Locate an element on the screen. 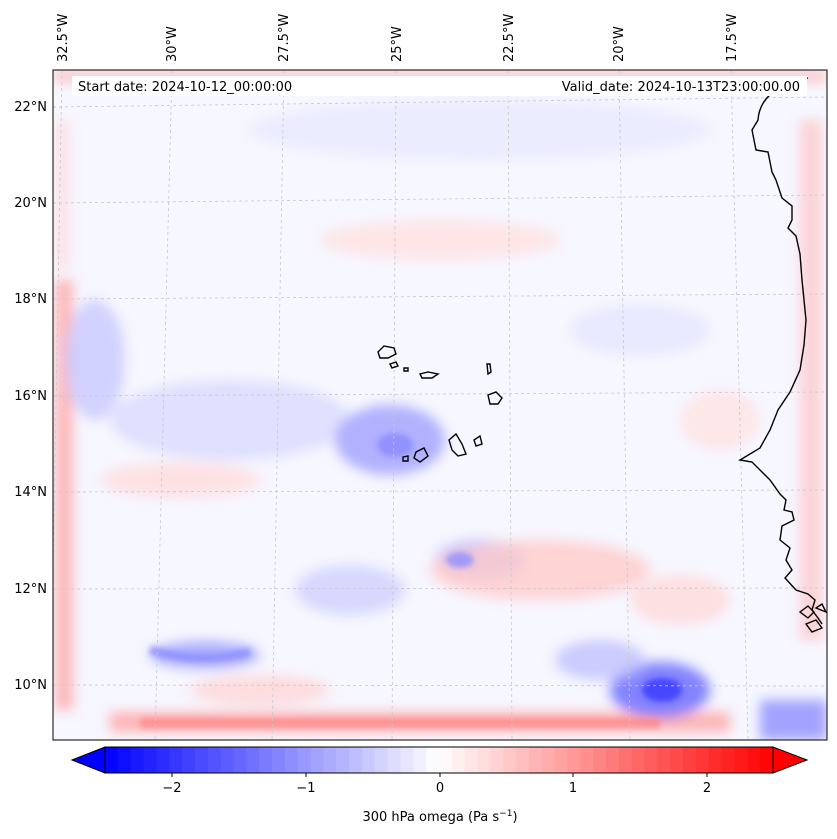  cape-verde-boa-vista is located at coordinates (495, 398).